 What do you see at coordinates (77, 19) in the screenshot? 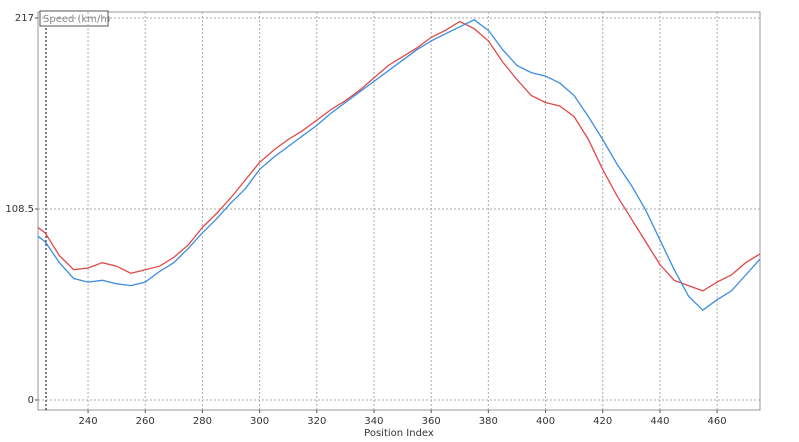
I see `y-axis-label: Speed (km/h)` at bounding box center [77, 19].